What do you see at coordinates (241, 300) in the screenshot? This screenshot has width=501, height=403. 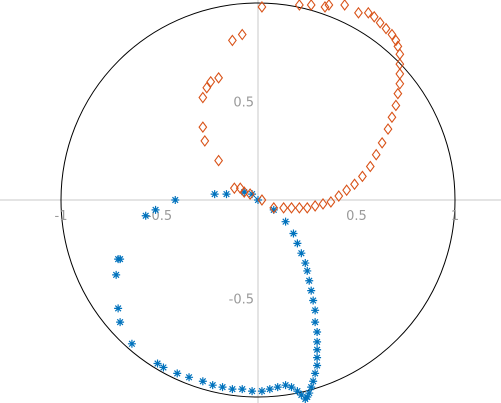 I see `y-tick-label: -0.5` at bounding box center [241, 300].